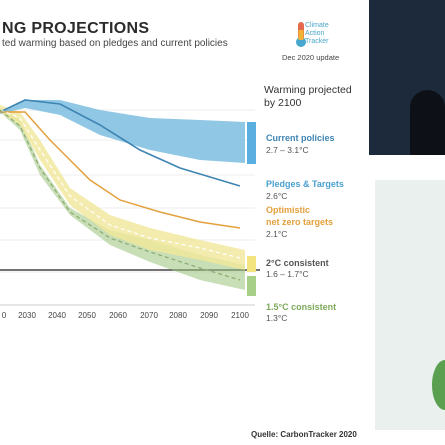 The height and width of the screenshot is (445, 445). I want to click on legend-title: Warming projected by 2100, so click(308, 96).